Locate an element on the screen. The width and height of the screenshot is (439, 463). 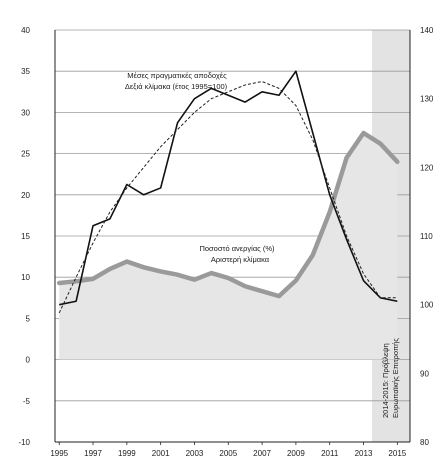
forecast-annotation-line2: Ευρωπαϊκής Επιτροπής is located at coordinates (395, 378).